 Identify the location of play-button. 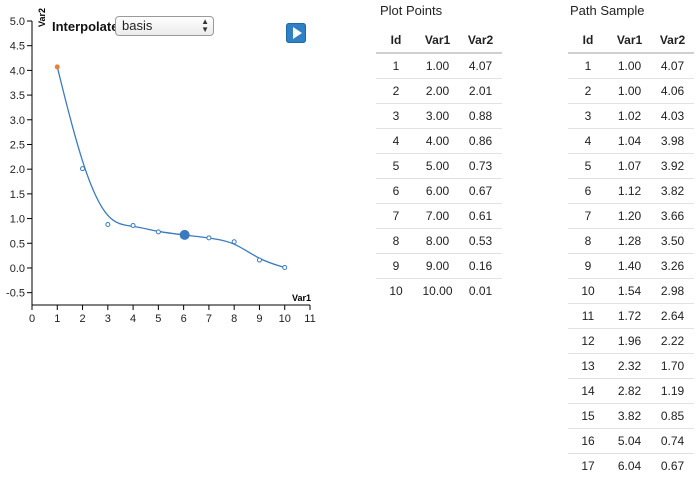
(296, 33).